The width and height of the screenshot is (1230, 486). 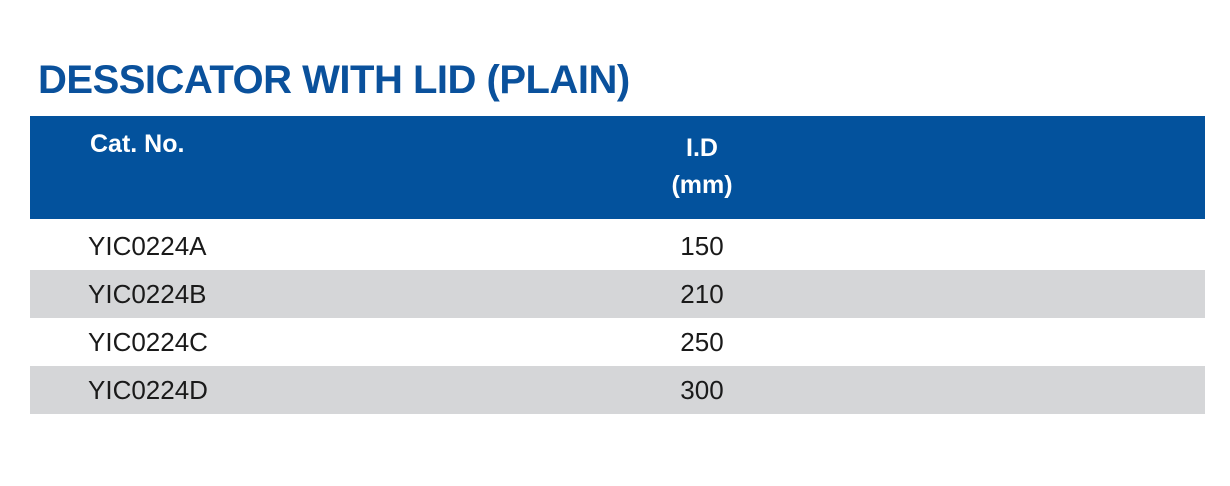 What do you see at coordinates (148, 390) in the screenshot?
I see `cell-cat-no: YIC0224D` at bounding box center [148, 390].